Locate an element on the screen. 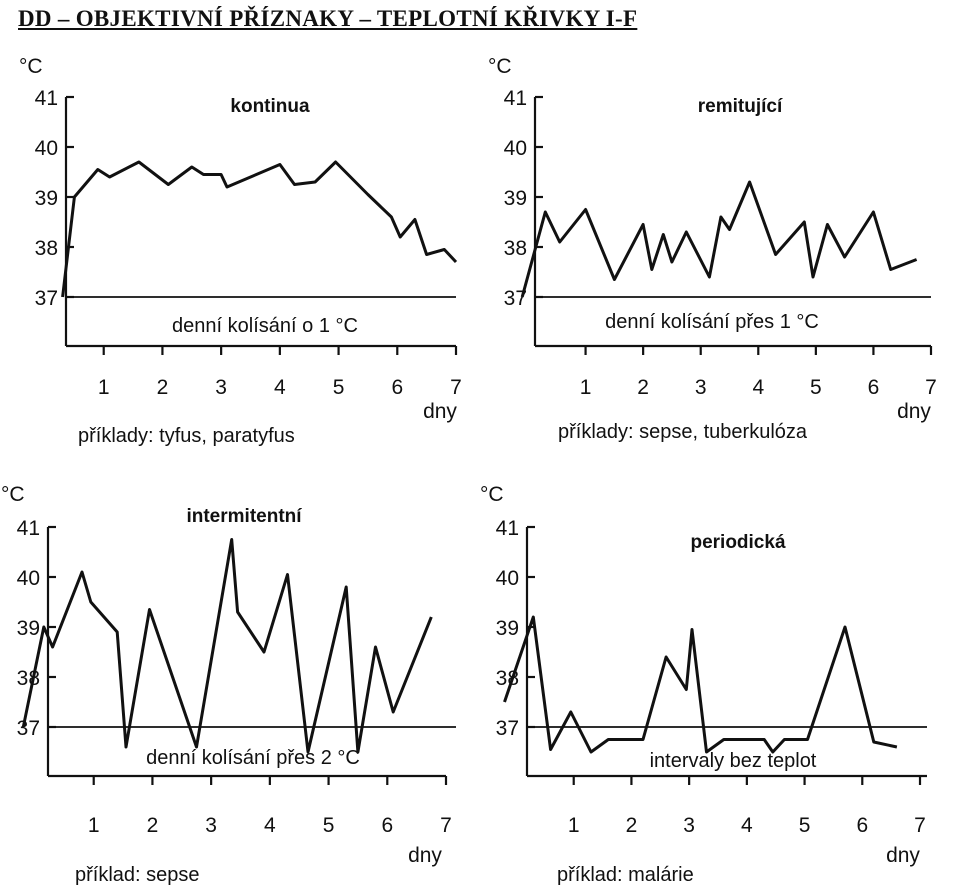 This screenshot has height=892, width=960. fluctuation-note: denní kolísání o 1 °C is located at coordinates (265, 326).